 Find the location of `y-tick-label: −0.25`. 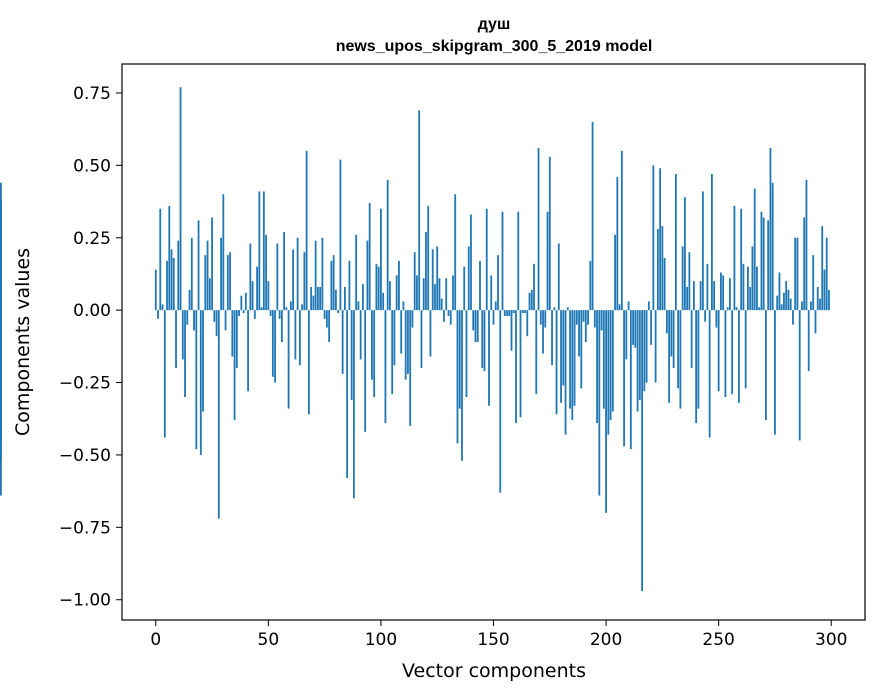

y-tick-label: −0.25 is located at coordinates (85, 384).